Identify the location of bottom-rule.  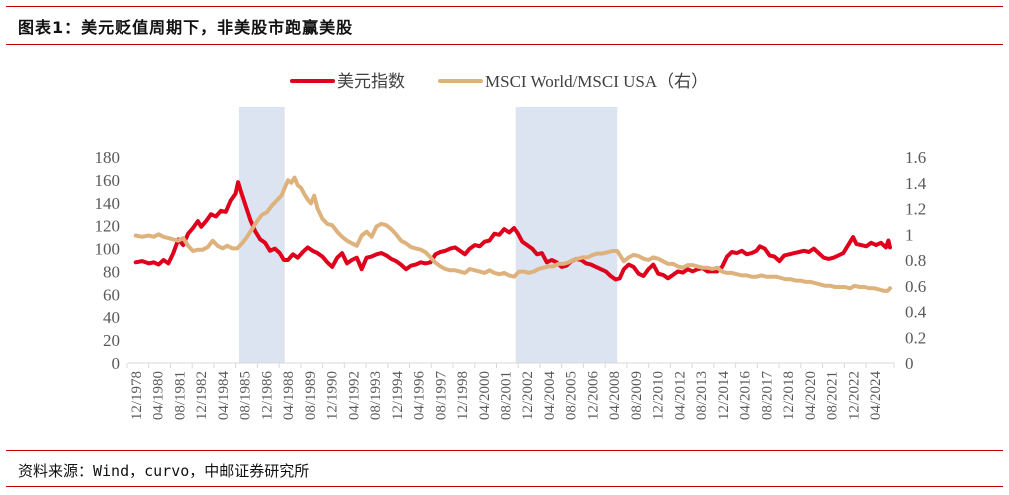
(504, 486).